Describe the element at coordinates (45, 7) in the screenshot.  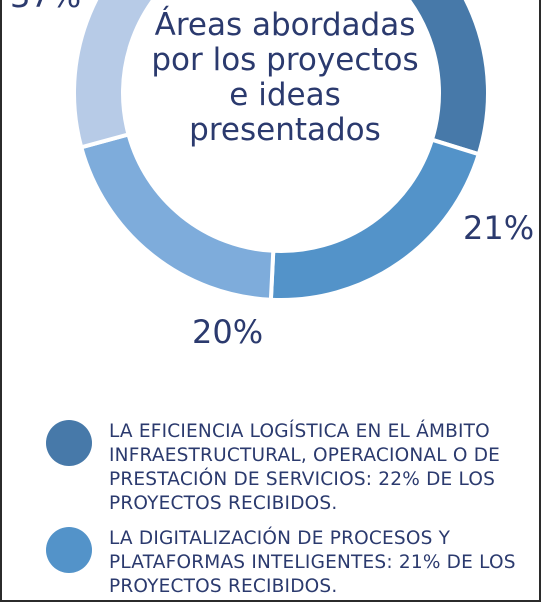
I see `percent-label-37: 37%` at that location.